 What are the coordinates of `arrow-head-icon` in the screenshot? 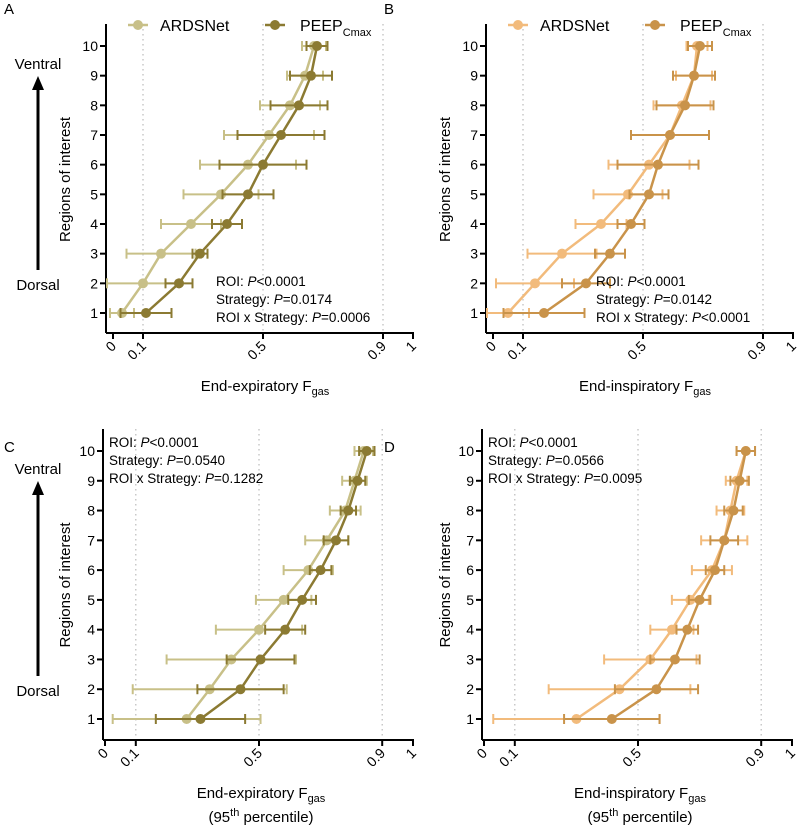 It's located at (38, 488).